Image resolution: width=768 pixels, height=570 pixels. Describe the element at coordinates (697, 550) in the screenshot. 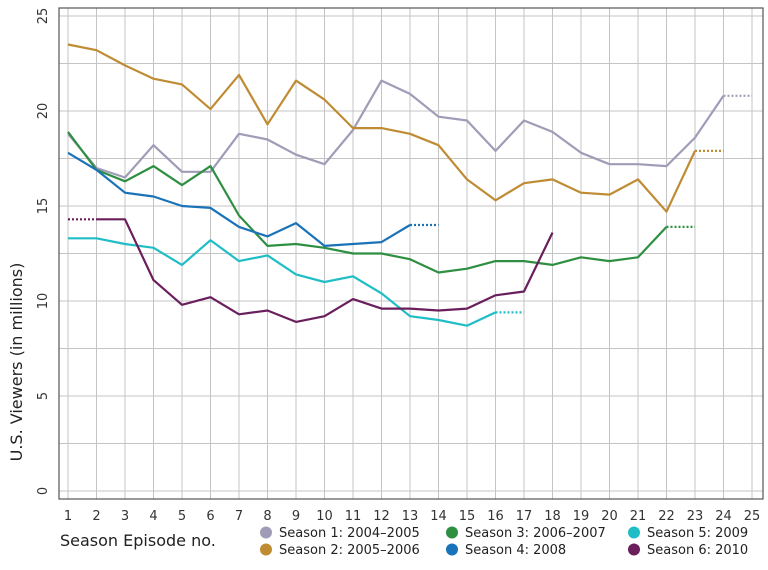

I see `legend-label: Season 6: 2010` at that location.